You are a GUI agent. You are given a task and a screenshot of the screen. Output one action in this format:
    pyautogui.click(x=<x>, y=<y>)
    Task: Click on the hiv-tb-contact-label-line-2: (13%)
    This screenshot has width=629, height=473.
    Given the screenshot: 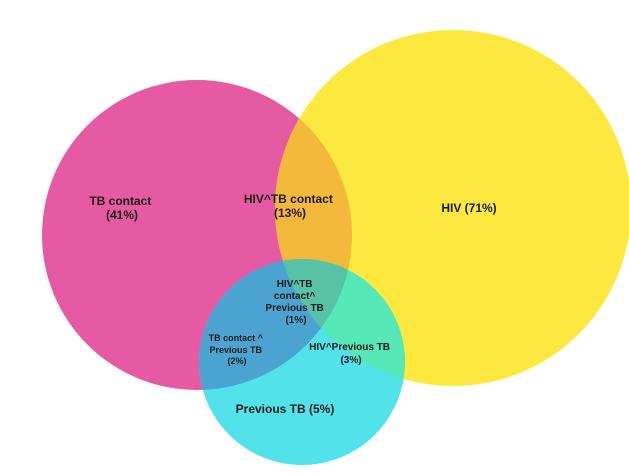 What is the action you would take?
    pyautogui.click(x=290, y=213)
    